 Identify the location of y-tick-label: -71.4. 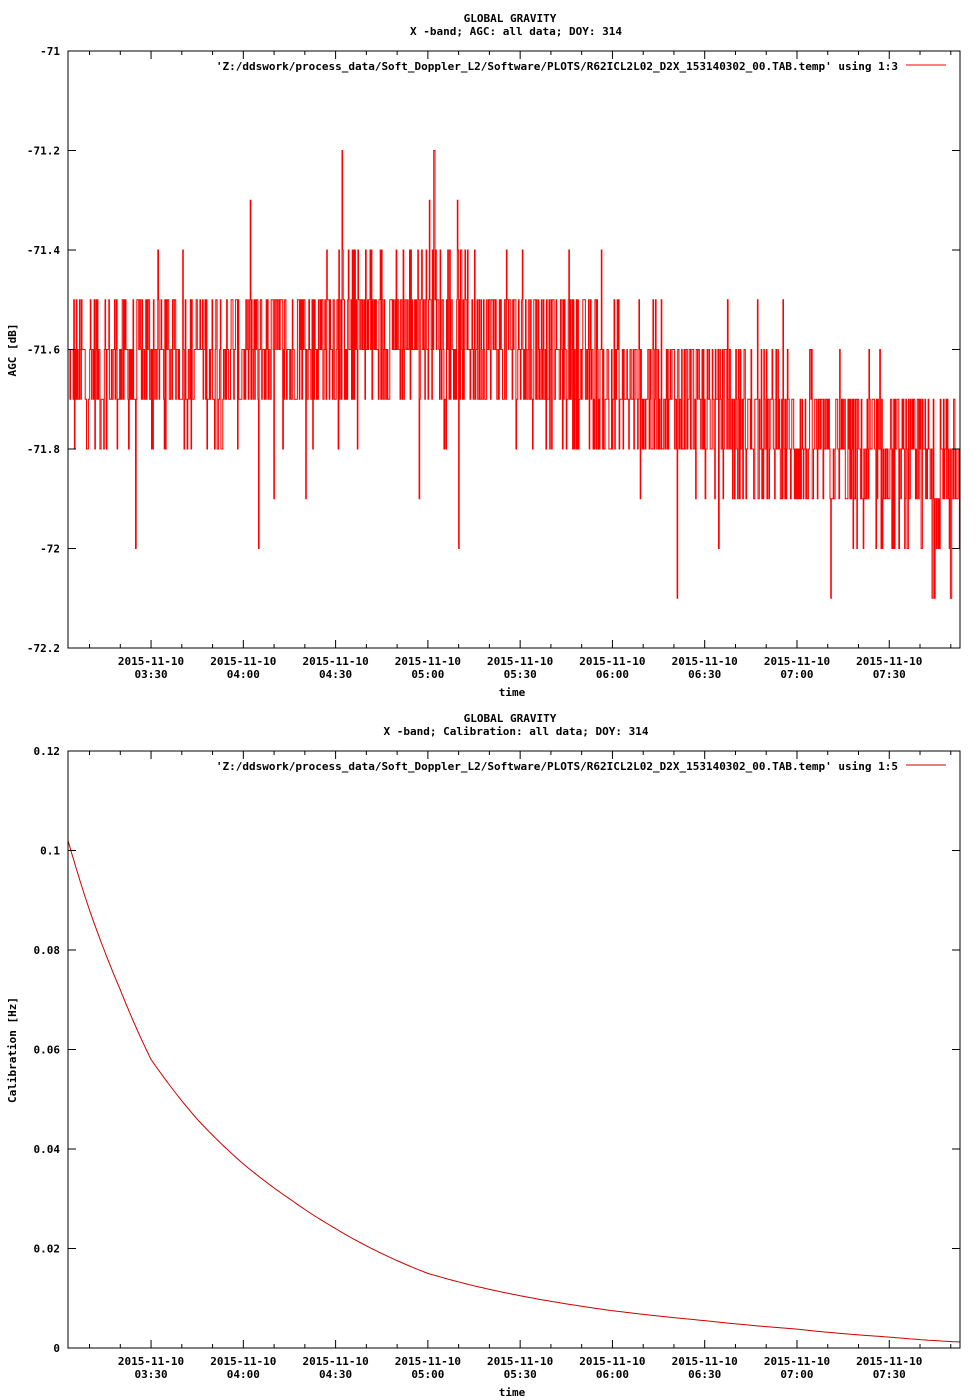
(43, 250).